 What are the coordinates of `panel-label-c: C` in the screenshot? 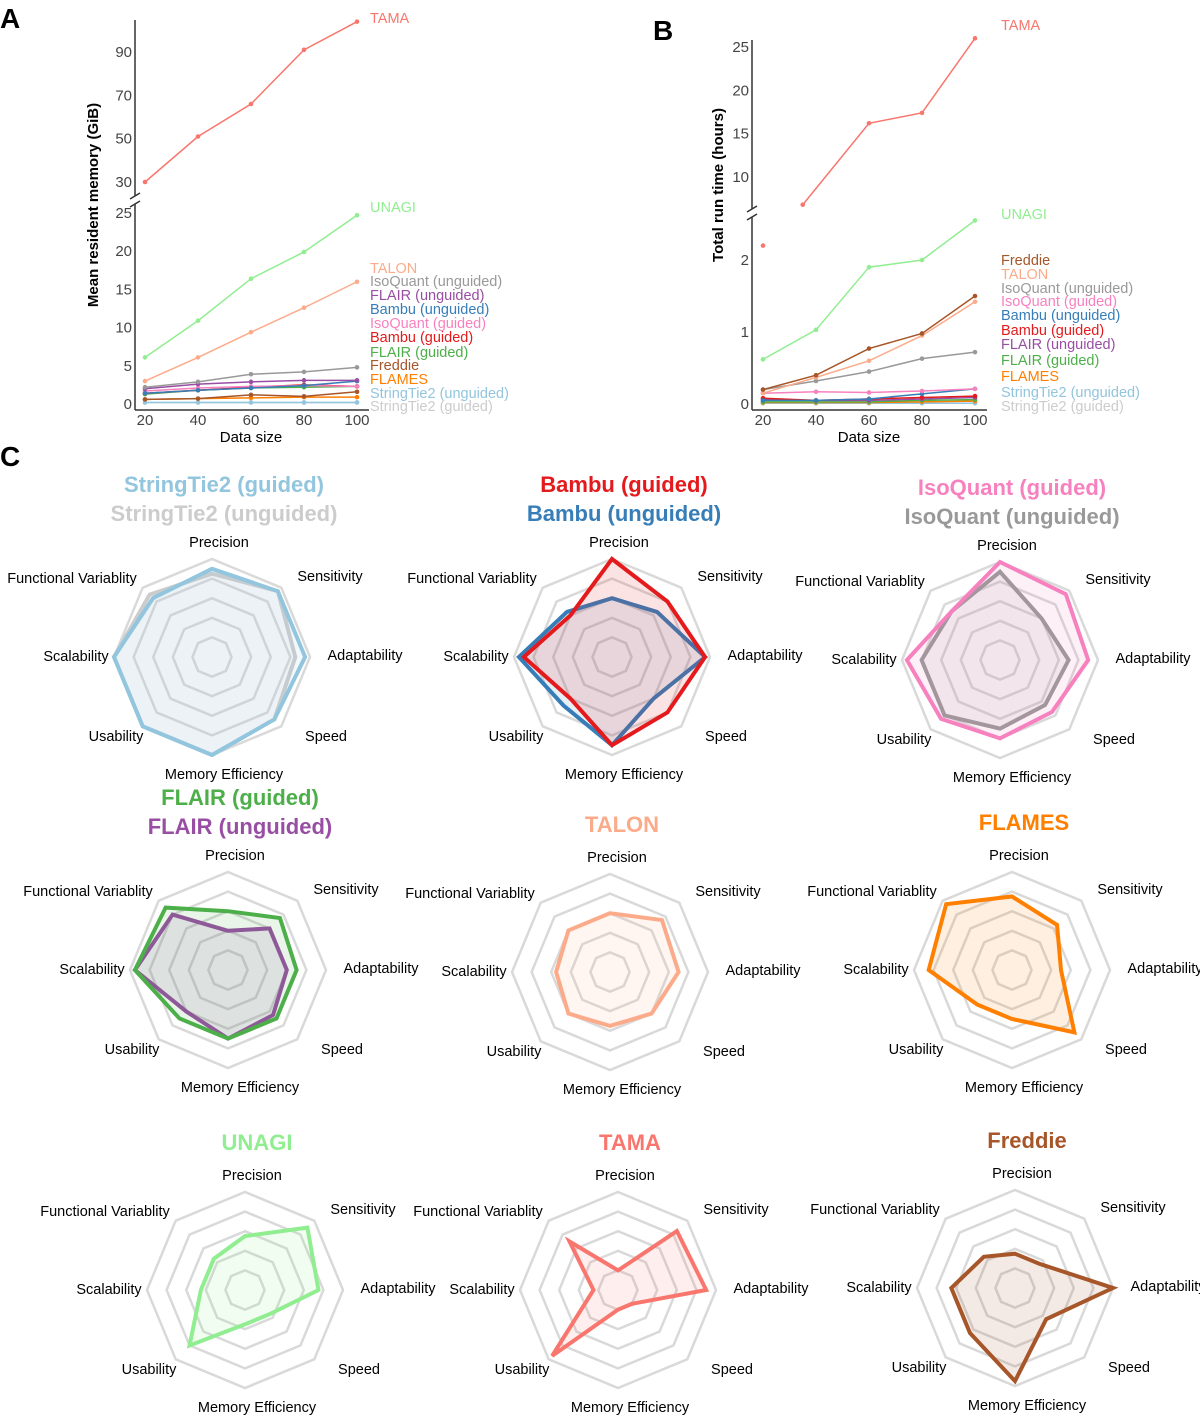 It's located at (10, 456).